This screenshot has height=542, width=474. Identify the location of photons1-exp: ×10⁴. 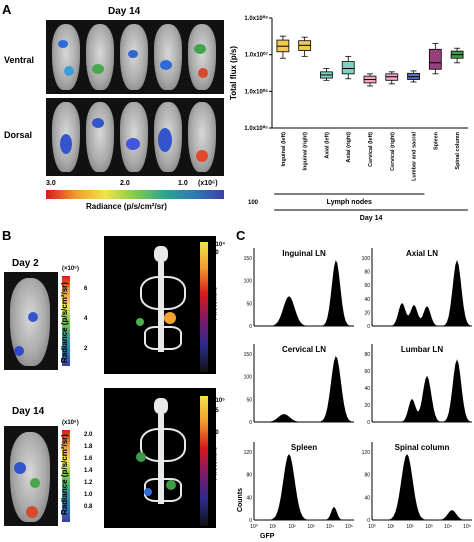
(219, 245).